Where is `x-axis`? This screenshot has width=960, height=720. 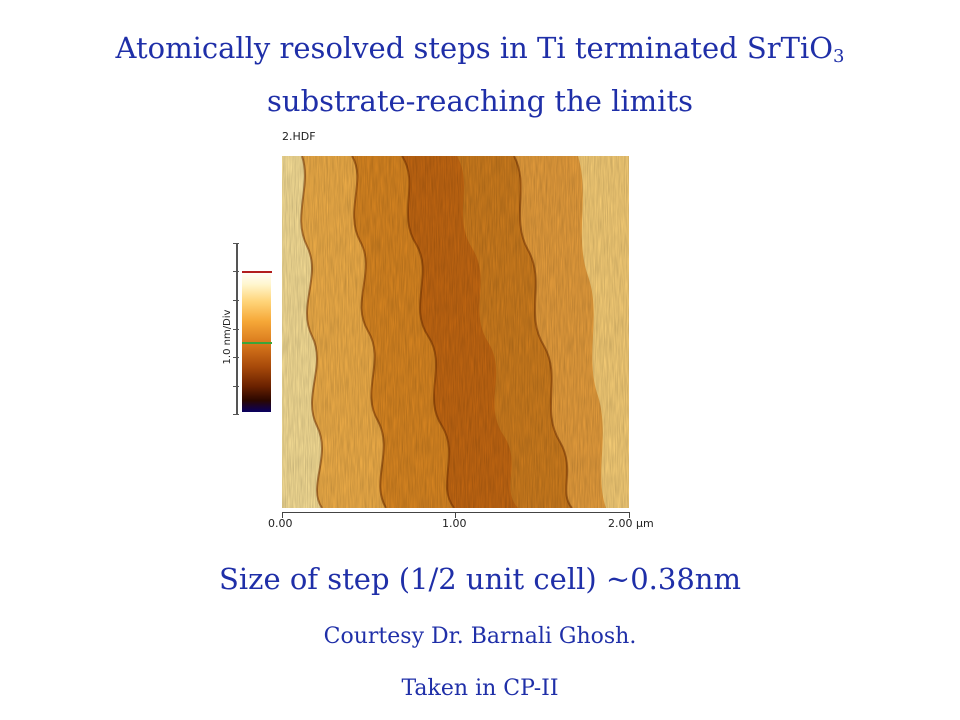
x-axis is located at coordinates (456, 512).